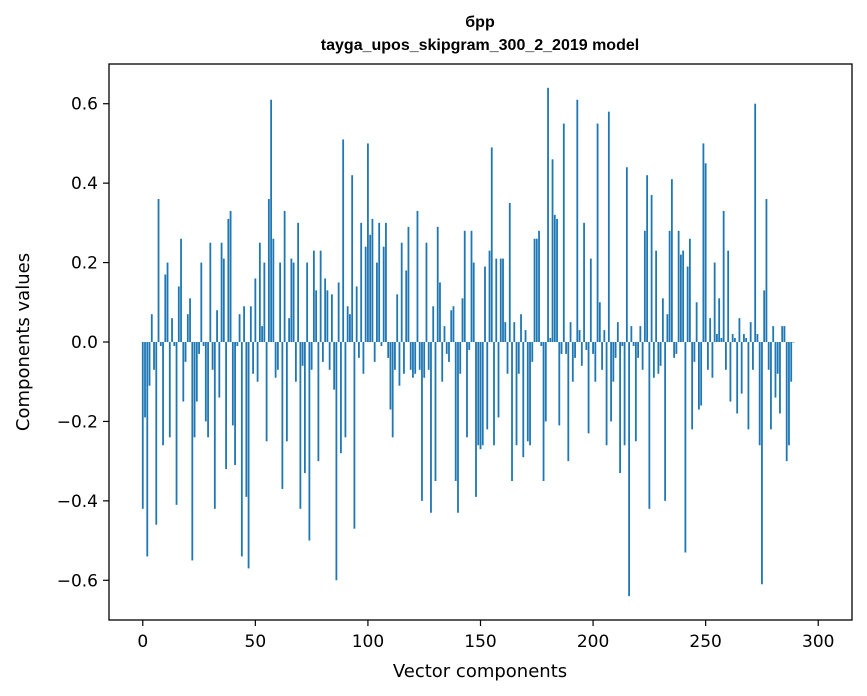 The image size is (867, 696). I want to click on x-tick-label: 0, so click(142, 642).